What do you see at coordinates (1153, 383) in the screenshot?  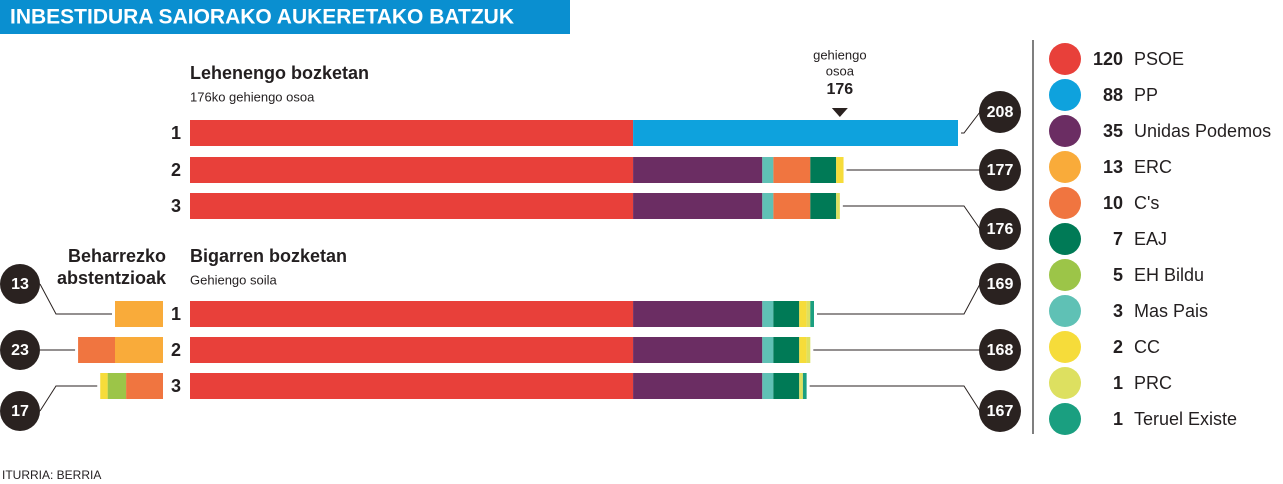 I see `legend-name: PRC` at bounding box center [1153, 383].